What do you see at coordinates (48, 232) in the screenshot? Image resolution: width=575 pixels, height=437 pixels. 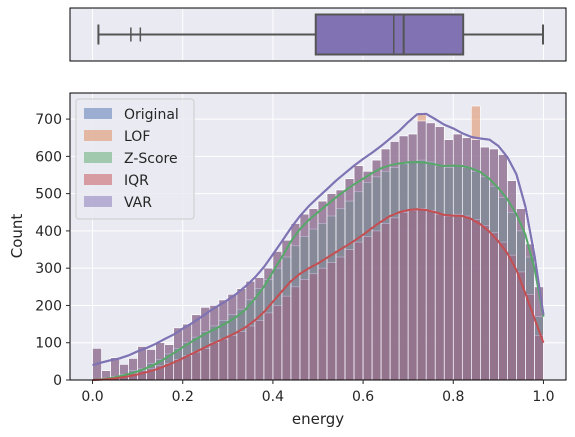 I see `y-tick-label: 400` at bounding box center [48, 232].